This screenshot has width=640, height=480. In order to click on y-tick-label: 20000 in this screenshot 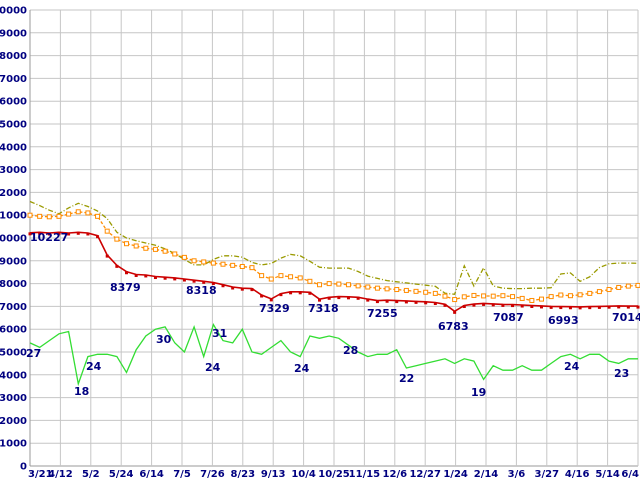, I will do `click(13, 11)`.